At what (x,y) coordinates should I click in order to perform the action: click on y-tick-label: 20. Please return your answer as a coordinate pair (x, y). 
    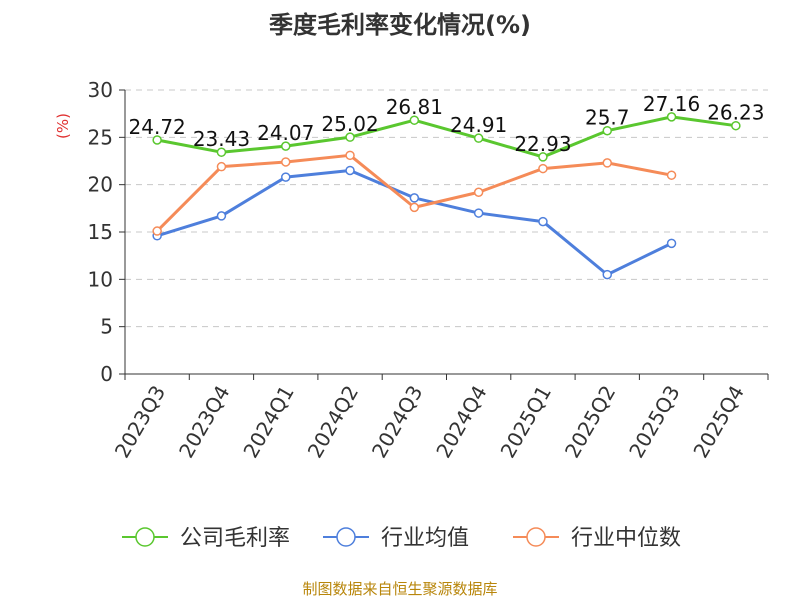
    Looking at the image, I should click on (100, 185).